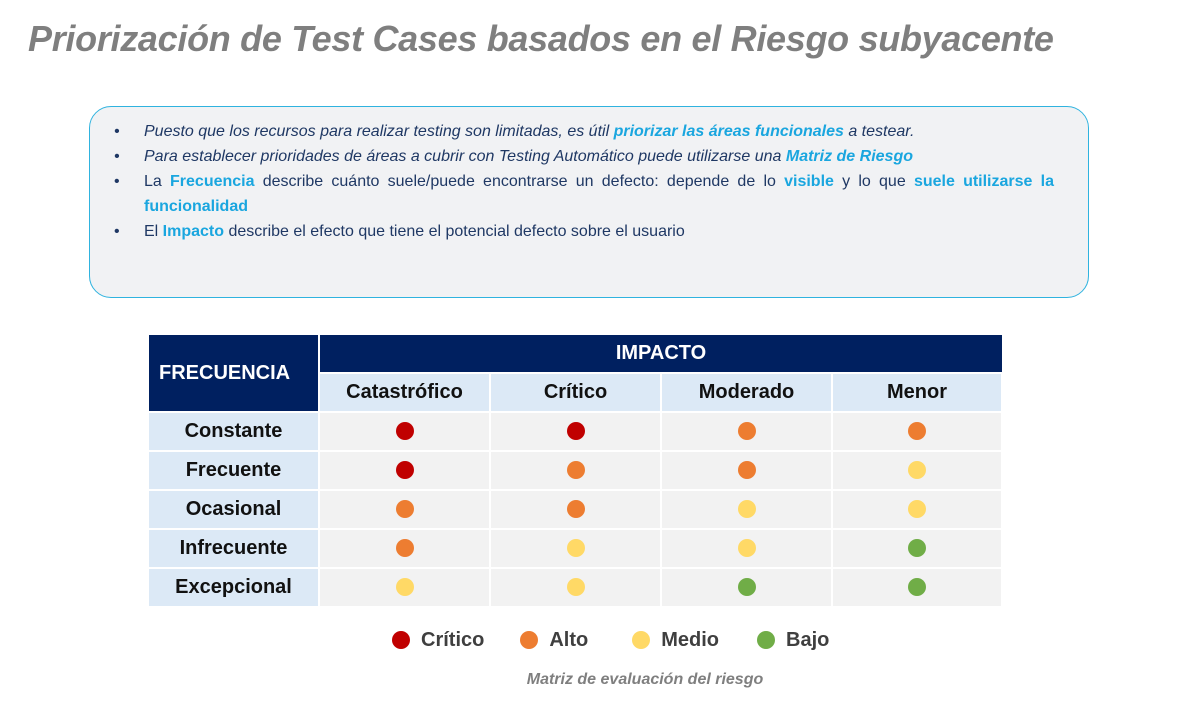  I want to click on bullet-highlight: Matriz de Riesgo, so click(849, 156).